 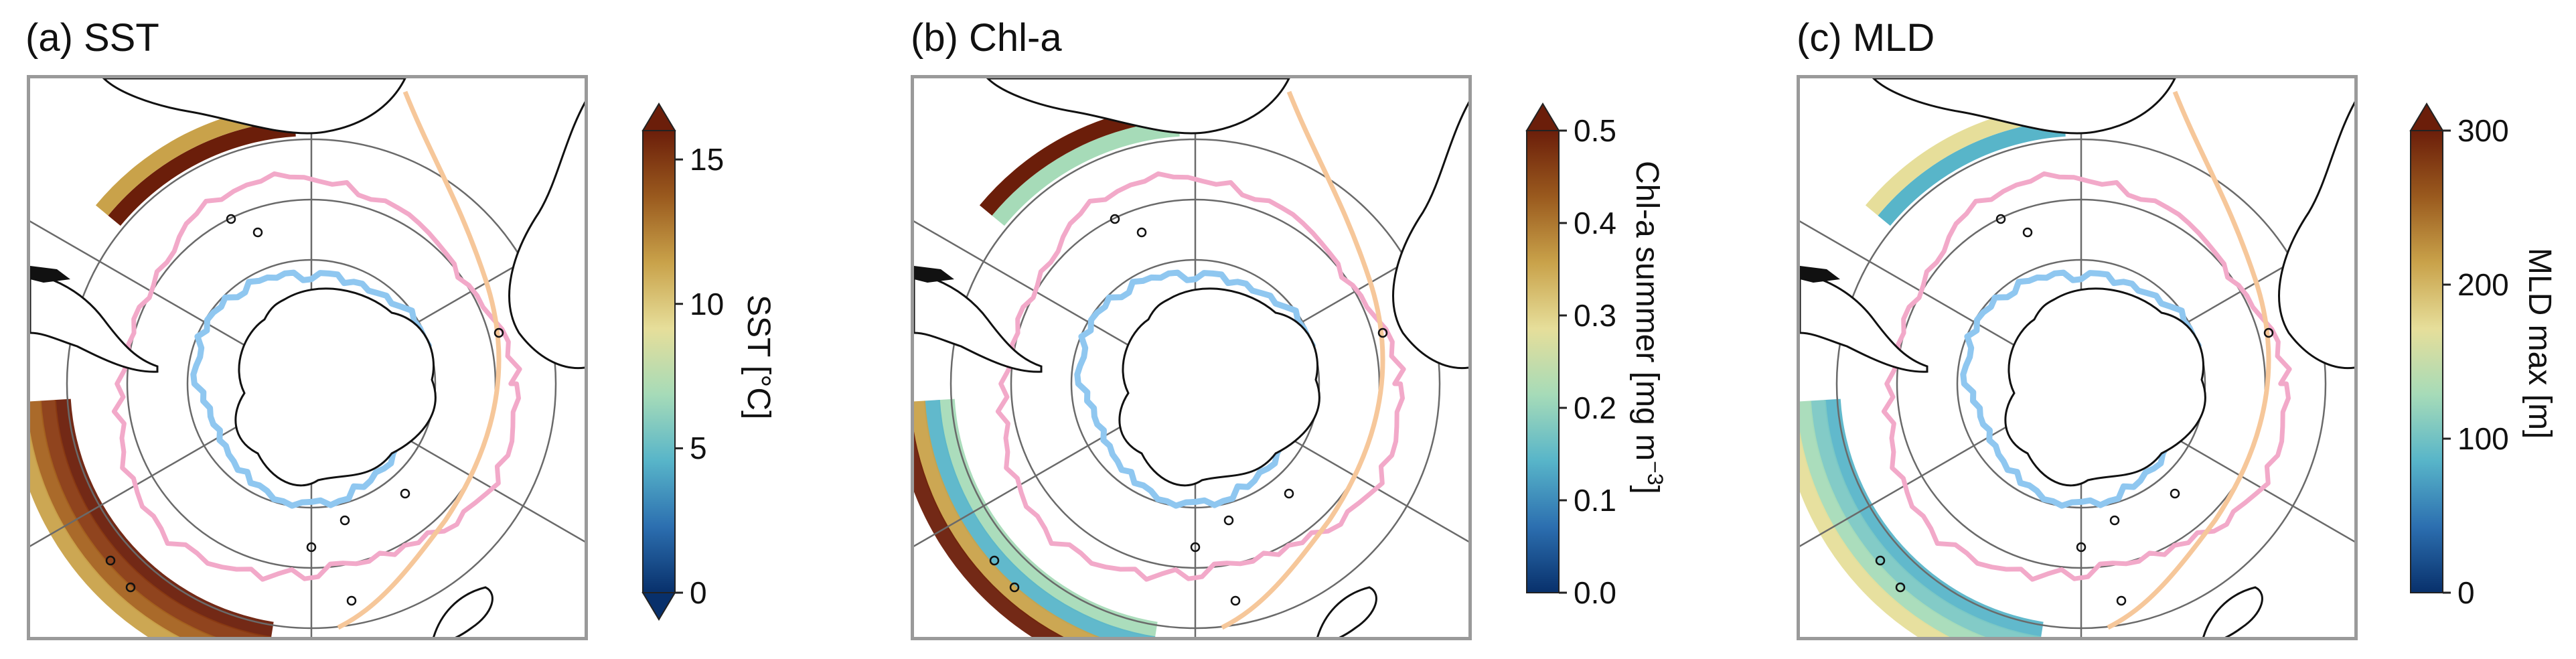 I want to click on tick-label: 15, so click(x=707, y=159).